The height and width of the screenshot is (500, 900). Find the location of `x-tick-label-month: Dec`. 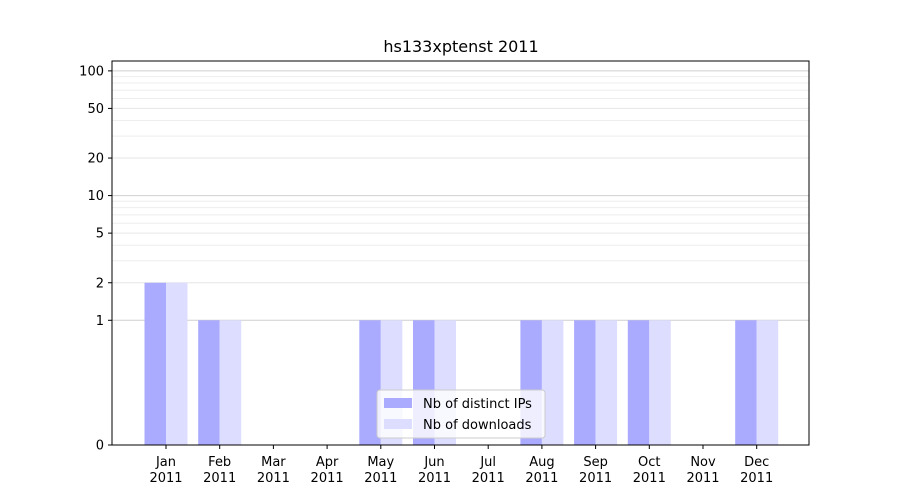

x-tick-label-month: Dec is located at coordinates (756, 462).